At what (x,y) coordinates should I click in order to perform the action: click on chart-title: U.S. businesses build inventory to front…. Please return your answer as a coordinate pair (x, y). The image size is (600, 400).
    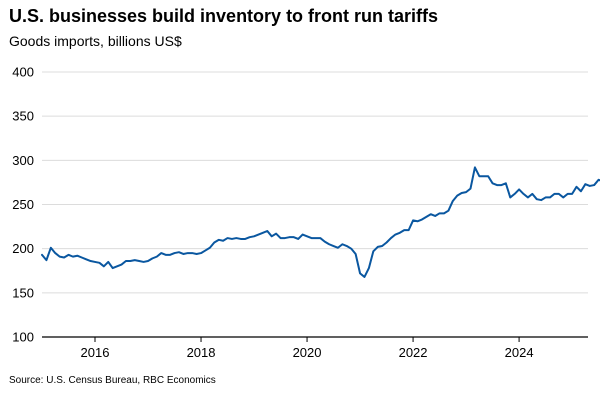
    Looking at the image, I should click on (224, 16).